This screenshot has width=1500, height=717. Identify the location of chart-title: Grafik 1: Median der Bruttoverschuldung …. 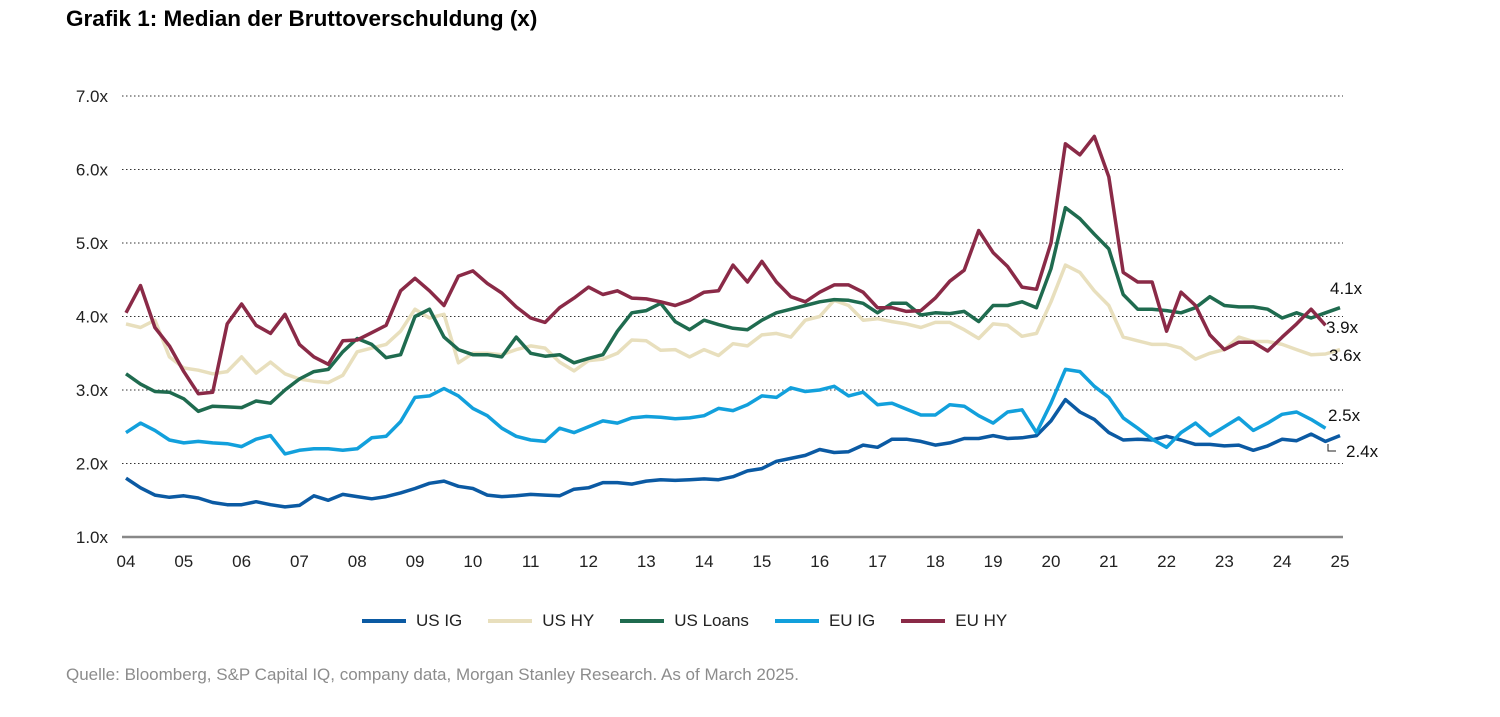
(302, 18).